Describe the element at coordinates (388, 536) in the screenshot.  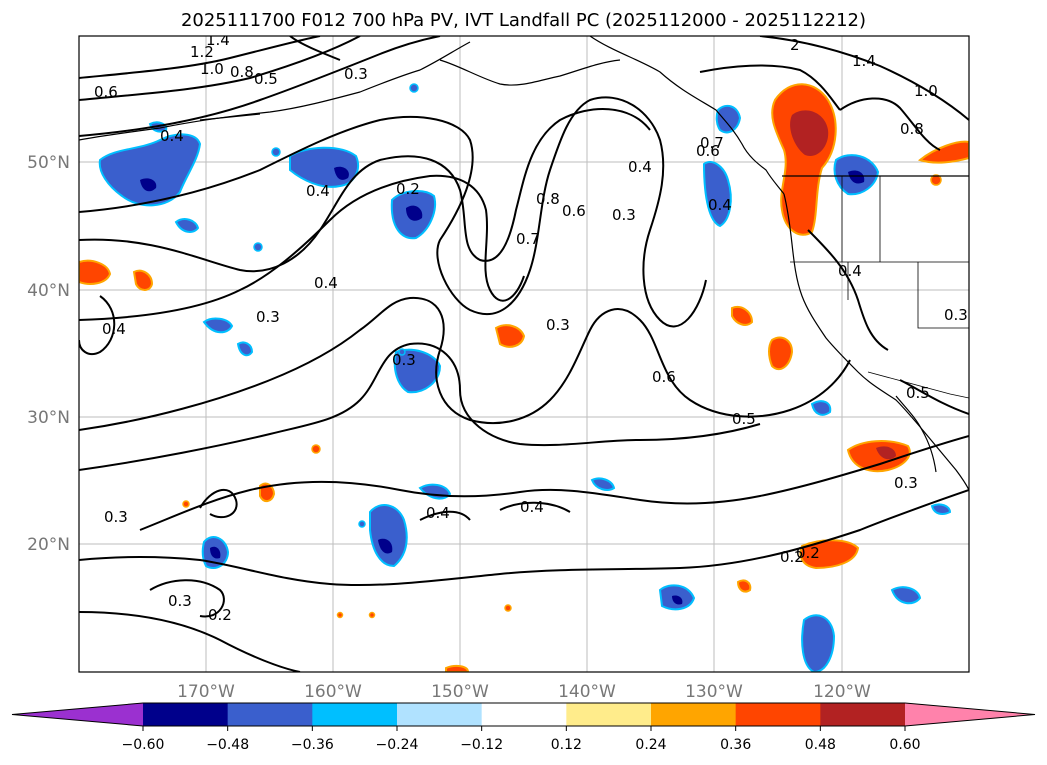
I see `ivt-neg-c2` at that location.